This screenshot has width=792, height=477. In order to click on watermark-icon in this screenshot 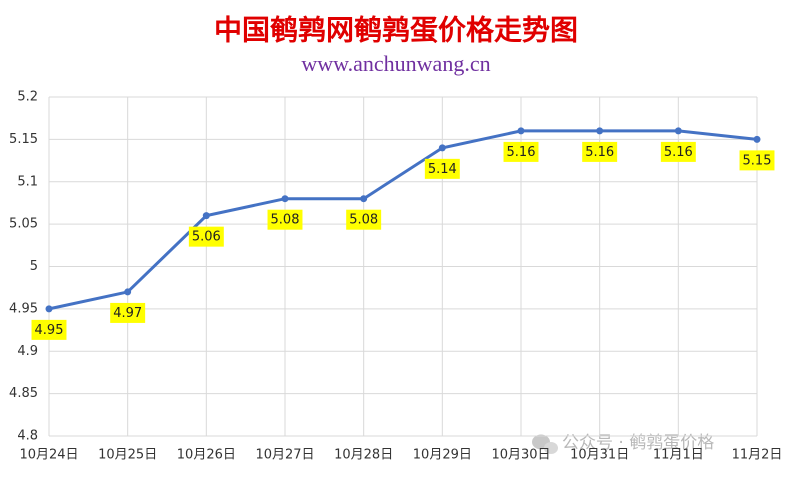, I will do `click(545, 444)`.